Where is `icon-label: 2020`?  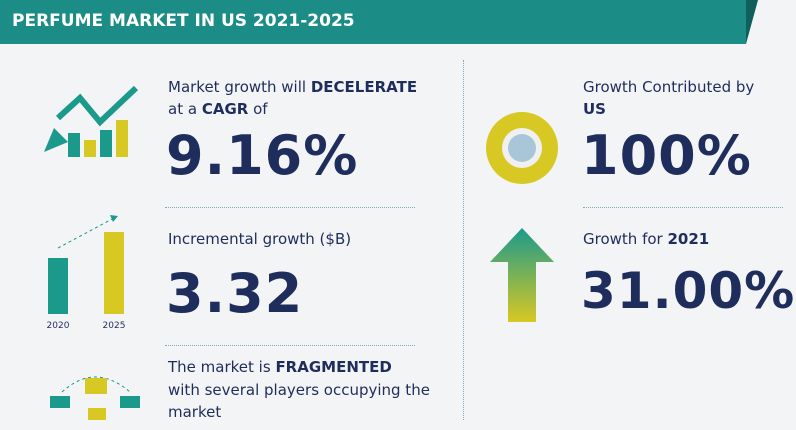 icon-label: 2020 is located at coordinates (58, 326).